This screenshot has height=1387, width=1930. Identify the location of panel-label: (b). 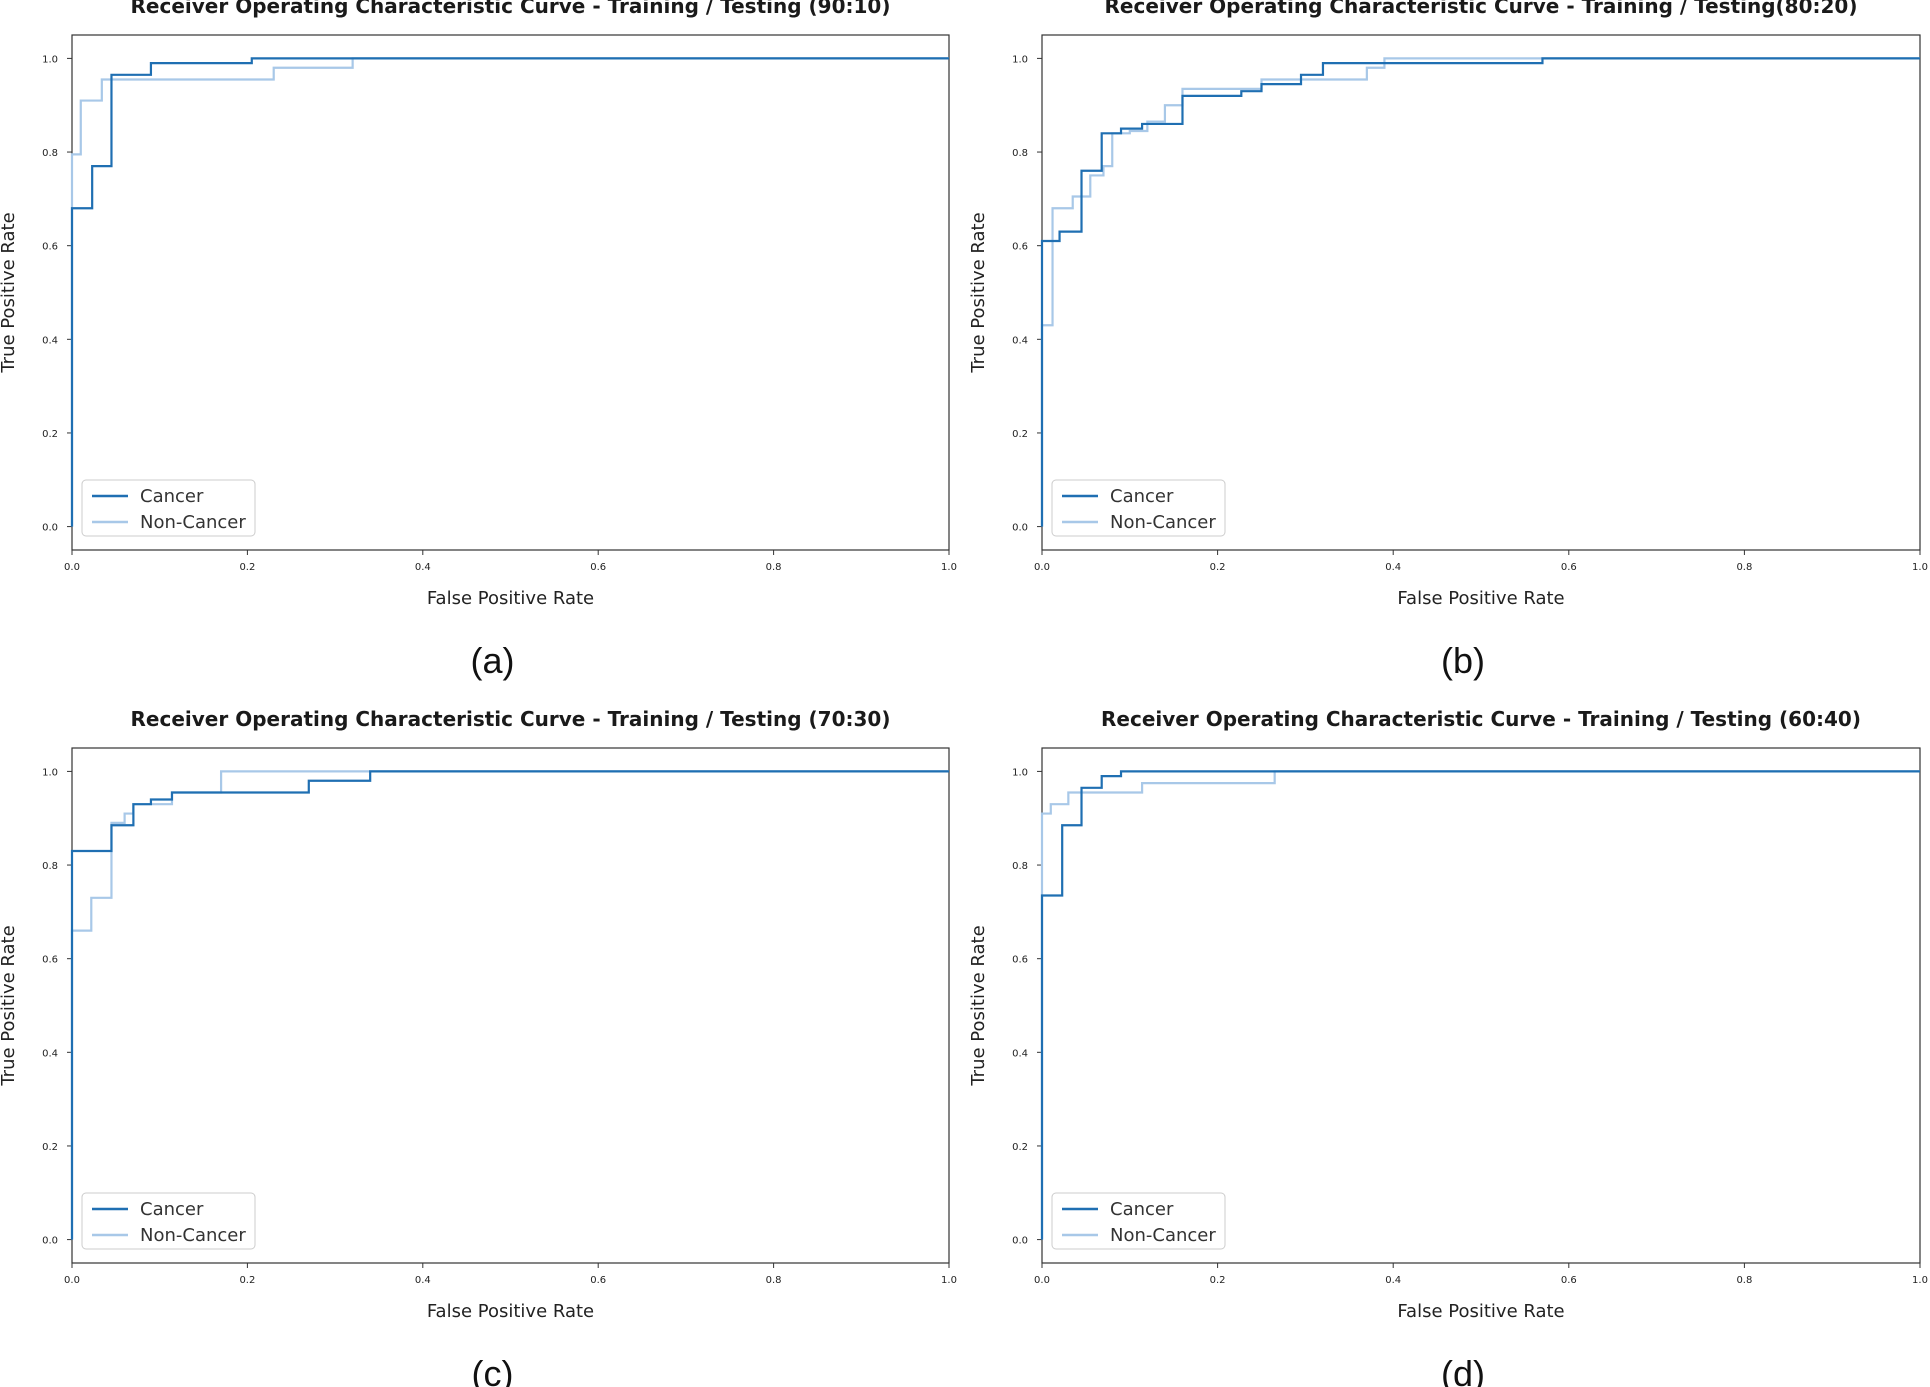
(1463, 660).